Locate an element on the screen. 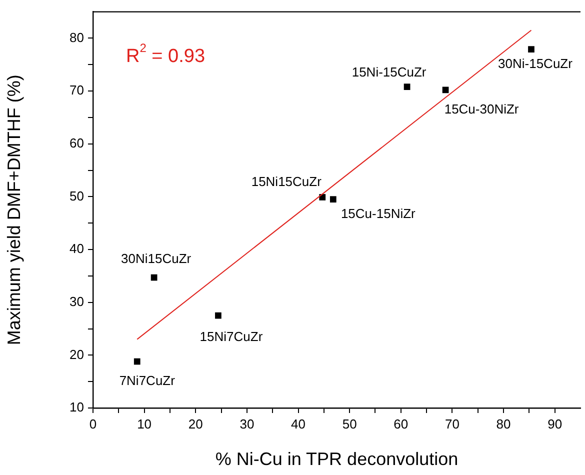 The height and width of the screenshot is (475, 585). x-axis-title: % Ni-Cu in TPR deconvolution is located at coordinates (336, 459).